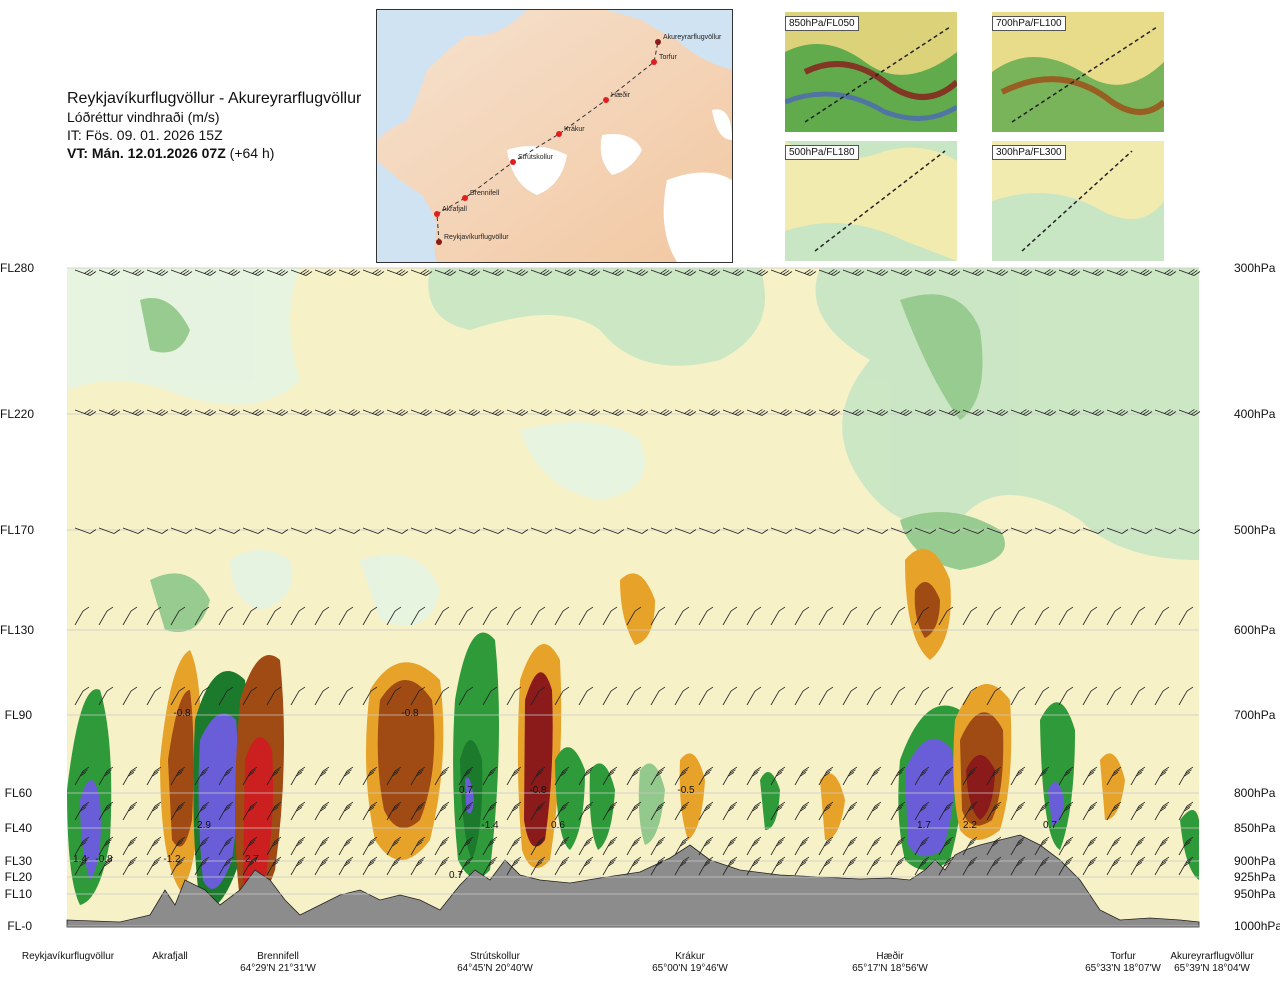 This screenshot has height=981, width=1280. I want to click on variable-label: Lóðréttur vindhraði (m/s), so click(143, 117).